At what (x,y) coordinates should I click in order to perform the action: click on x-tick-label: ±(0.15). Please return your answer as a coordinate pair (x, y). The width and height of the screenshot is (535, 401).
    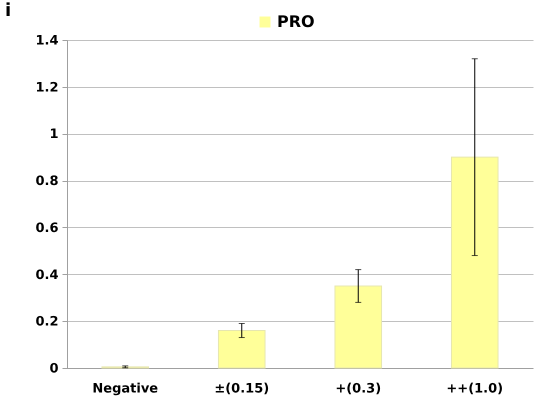
    Looking at the image, I should click on (242, 389).